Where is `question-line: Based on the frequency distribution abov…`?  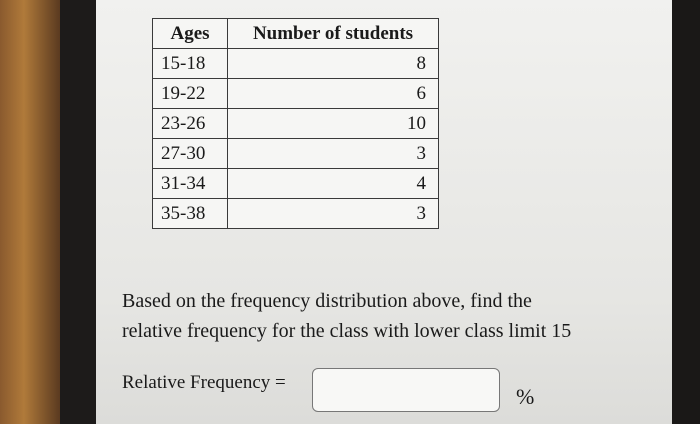
question-line: Based on the frequency distribution abov… is located at coordinates (327, 301).